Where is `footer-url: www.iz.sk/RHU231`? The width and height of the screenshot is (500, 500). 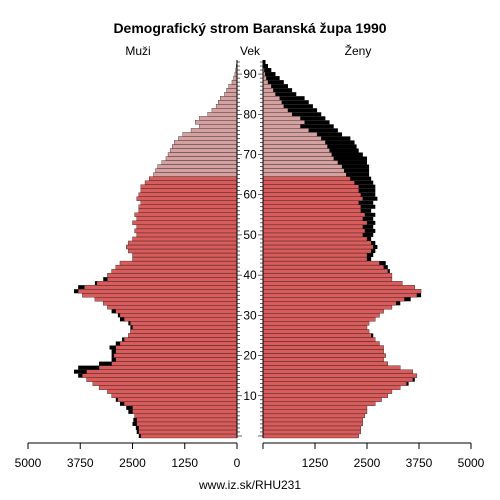 footer-url: www.iz.sk/RHU231 is located at coordinates (249, 485).